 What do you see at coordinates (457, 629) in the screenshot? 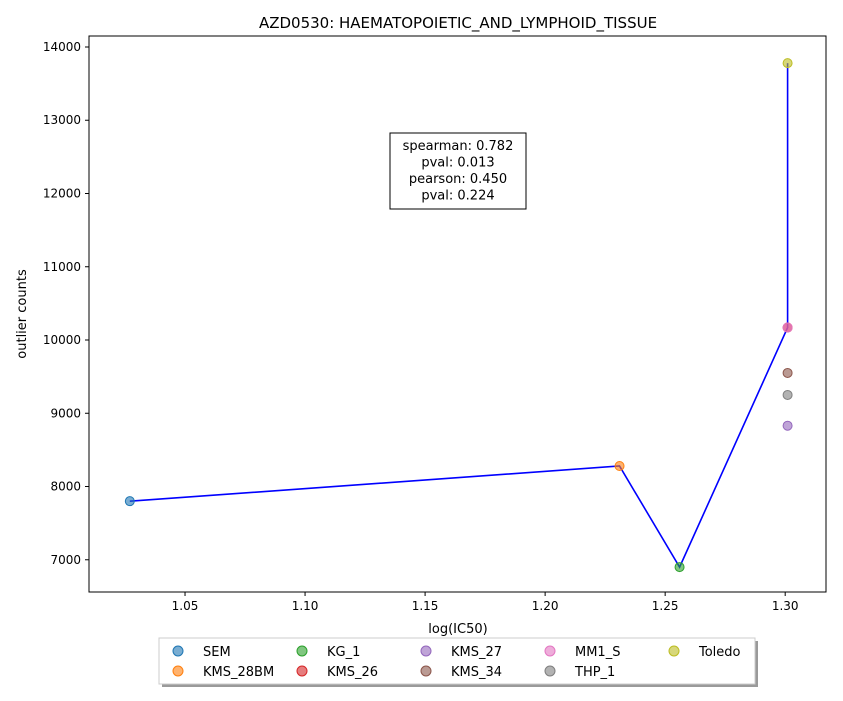
I see `x-axis-label: log(IC50)` at bounding box center [457, 629].